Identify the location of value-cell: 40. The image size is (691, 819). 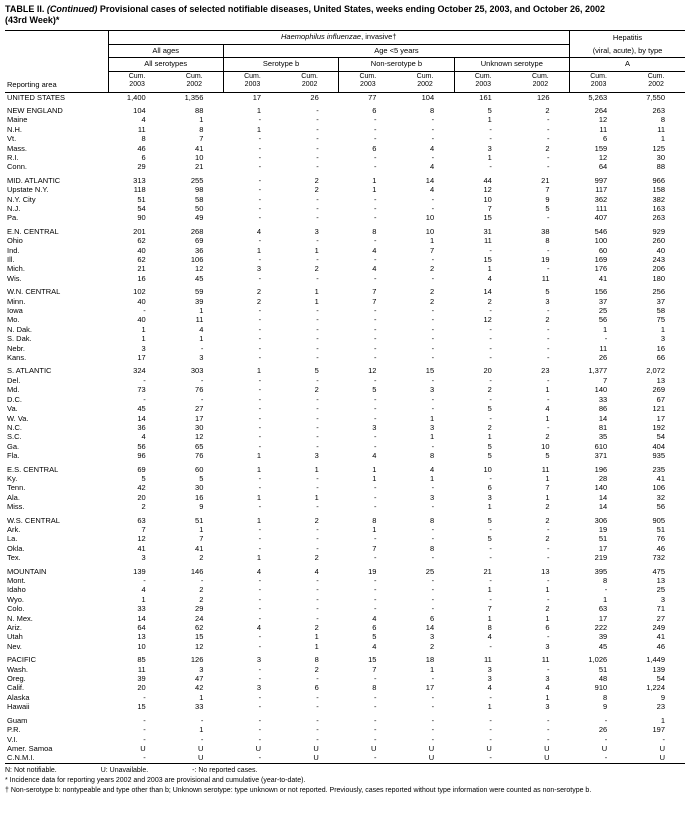
(141, 320).